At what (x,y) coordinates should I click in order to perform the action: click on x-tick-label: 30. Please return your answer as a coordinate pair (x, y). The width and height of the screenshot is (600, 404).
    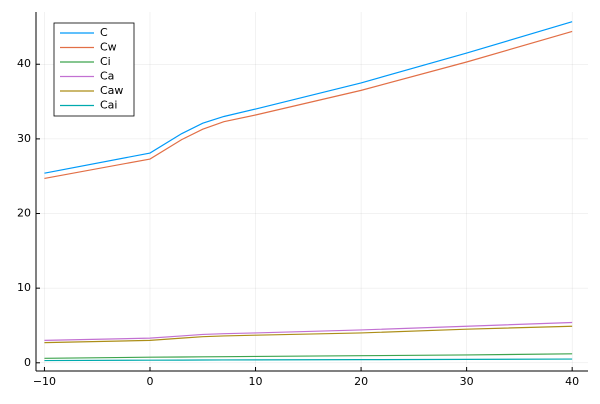
    Looking at the image, I should click on (467, 381).